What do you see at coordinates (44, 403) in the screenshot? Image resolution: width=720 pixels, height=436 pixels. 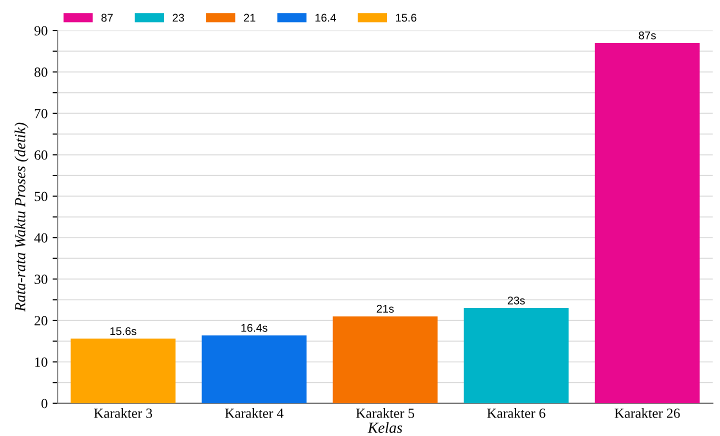 I see `y-tick-label: 0` at bounding box center [44, 403].